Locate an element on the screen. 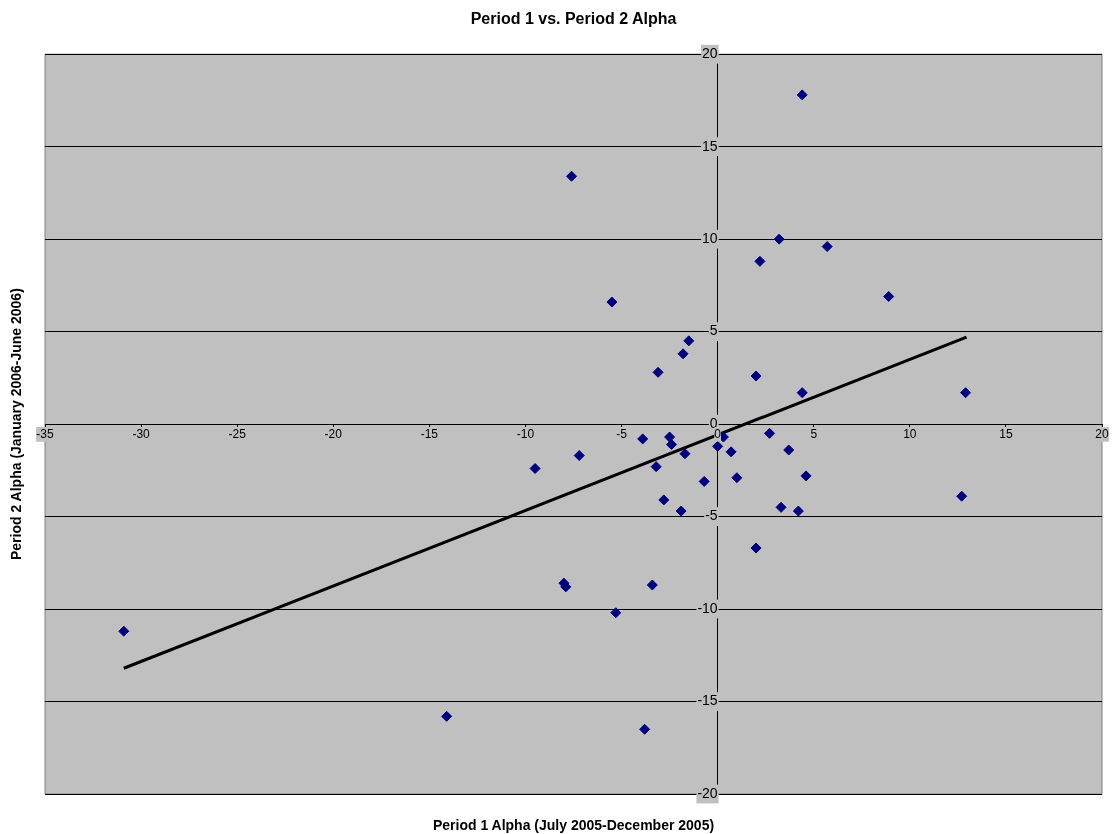 This screenshot has width=1117, height=834. y-tick-label: 15 is located at coordinates (710, 145).